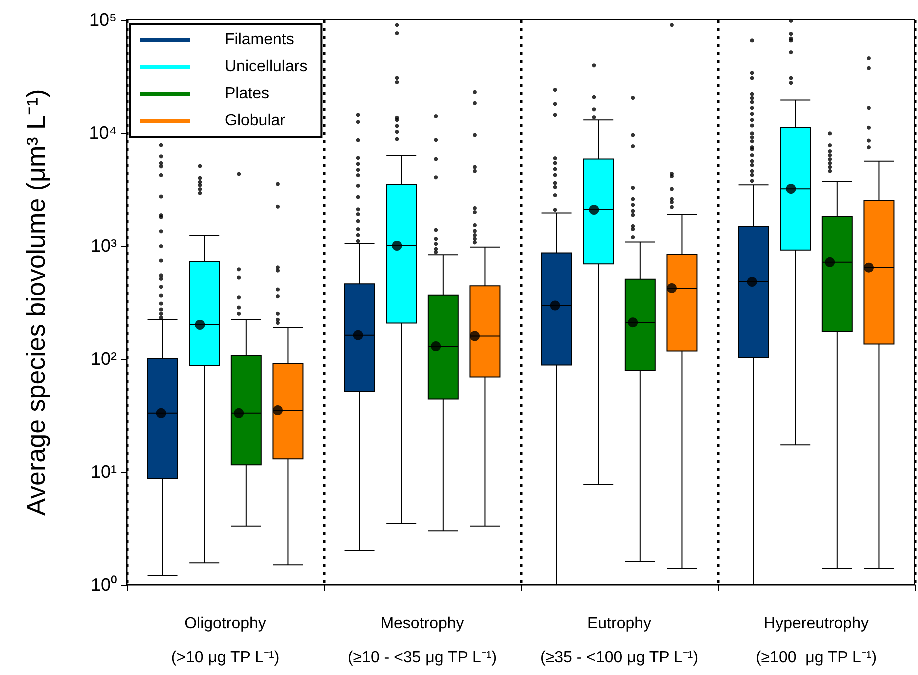 Image resolution: width=918 pixels, height=675 pixels. What do you see at coordinates (104, 359) in the screenshot?
I see `y-tick-label: 10²` at bounding box center [104, 359].